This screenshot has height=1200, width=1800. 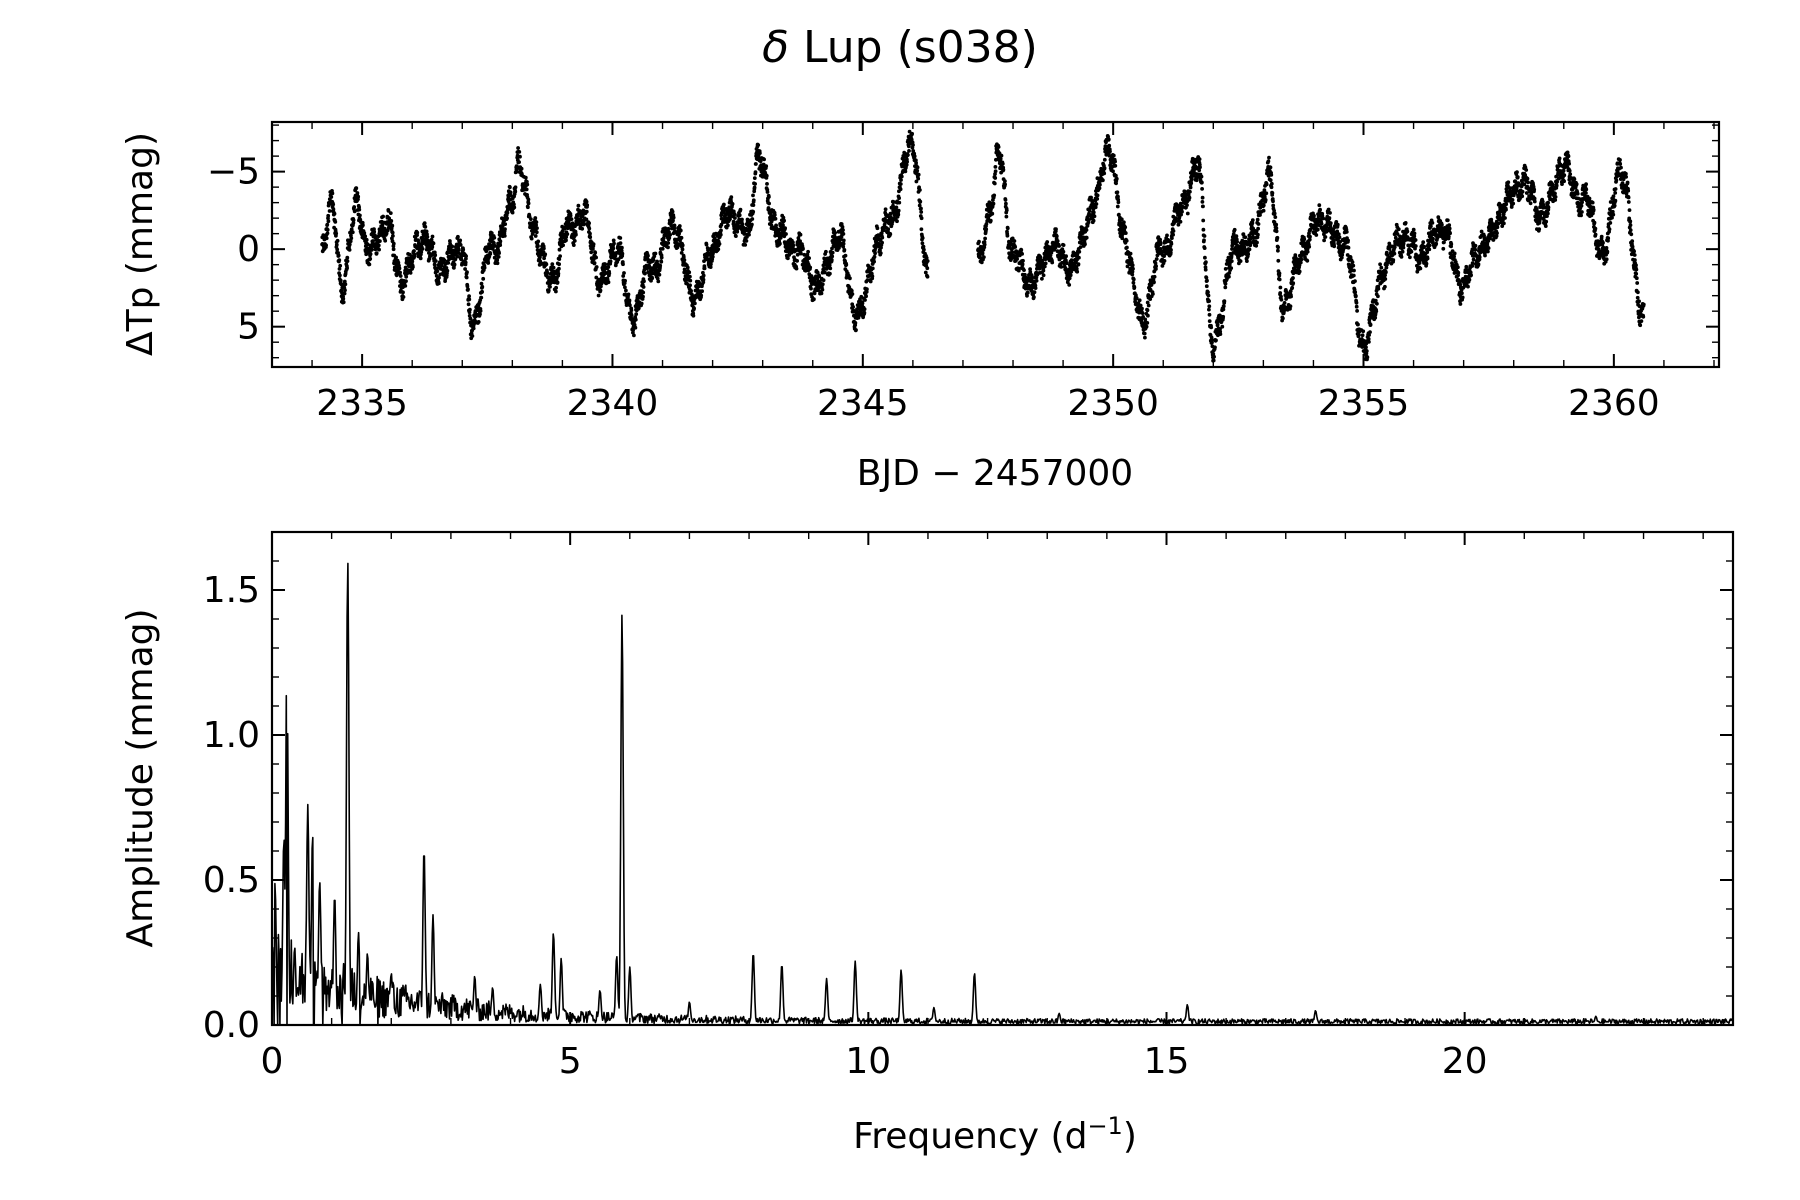 What do you see at coordinates (970, 1136) in the screenshot?
I see `spectrum-x-label-main: Frequency (d` at bounding box center [970, 1136].